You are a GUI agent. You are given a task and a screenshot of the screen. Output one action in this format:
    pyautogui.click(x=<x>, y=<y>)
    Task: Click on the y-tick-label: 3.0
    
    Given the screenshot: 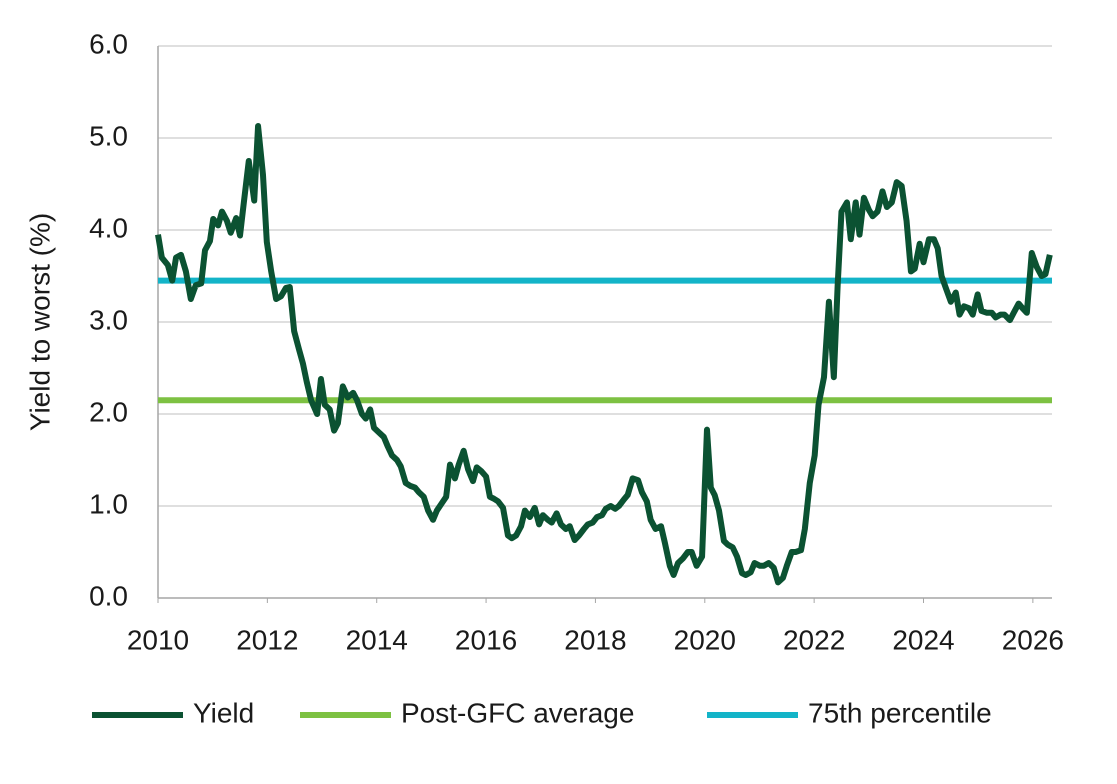 What is the action you would take?
    pyautogui.click(x=108, y=319)
    